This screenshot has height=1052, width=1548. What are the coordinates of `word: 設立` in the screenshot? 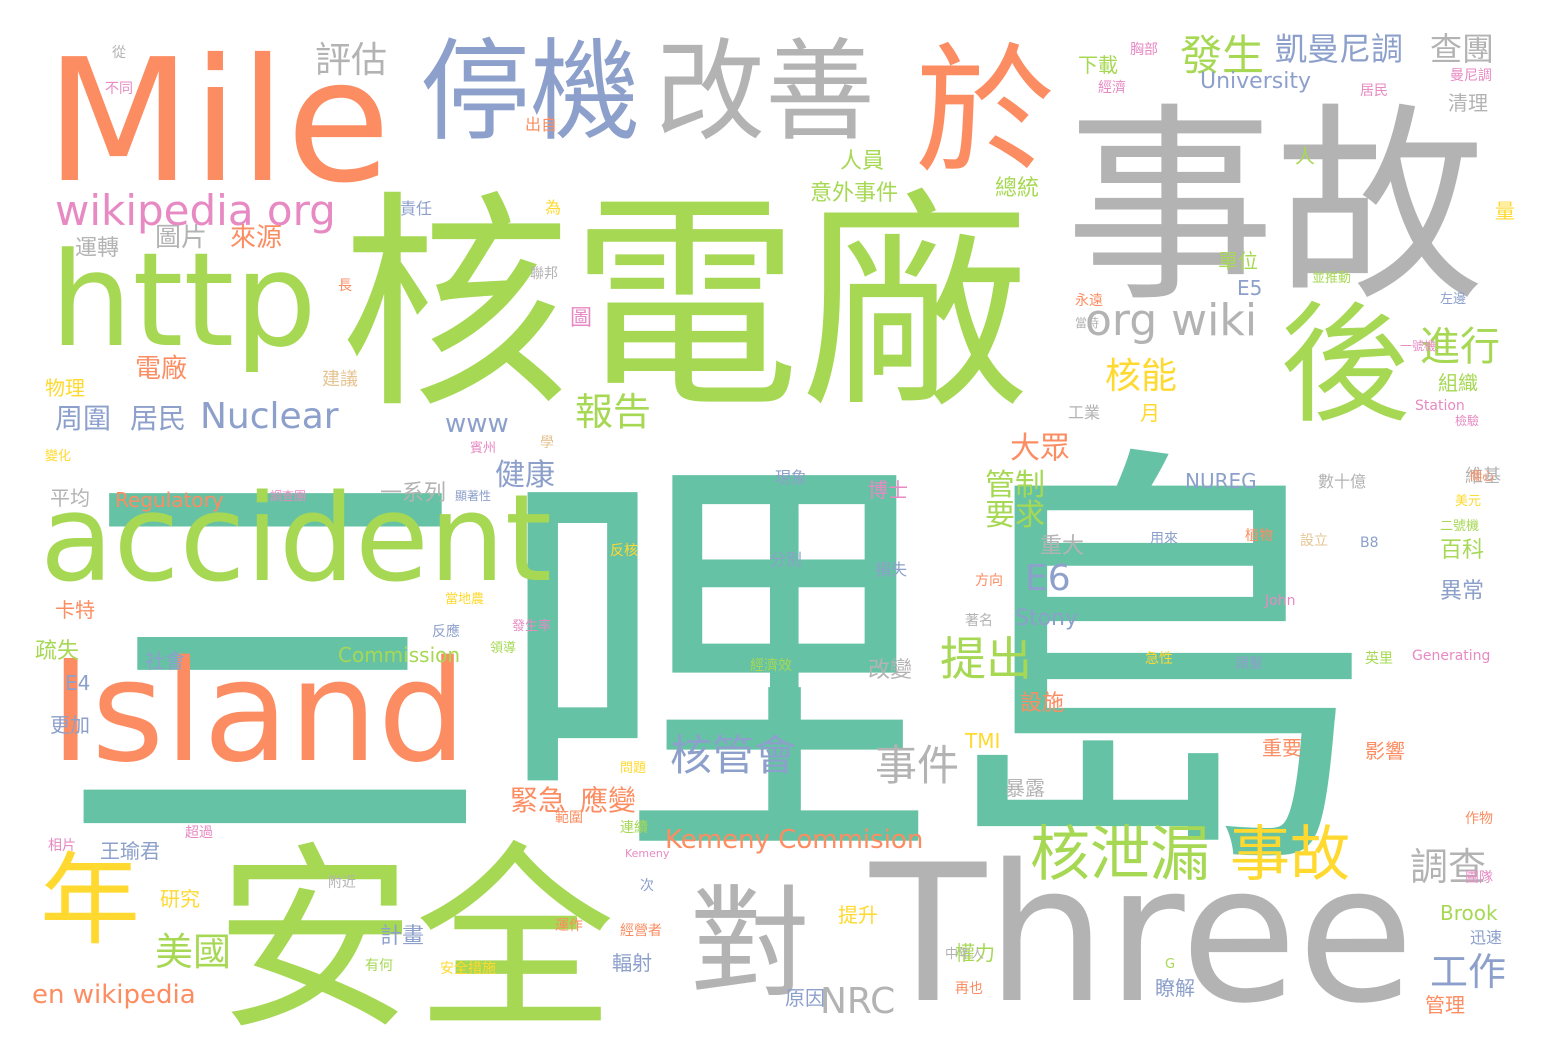 It's located at (1314, 541).